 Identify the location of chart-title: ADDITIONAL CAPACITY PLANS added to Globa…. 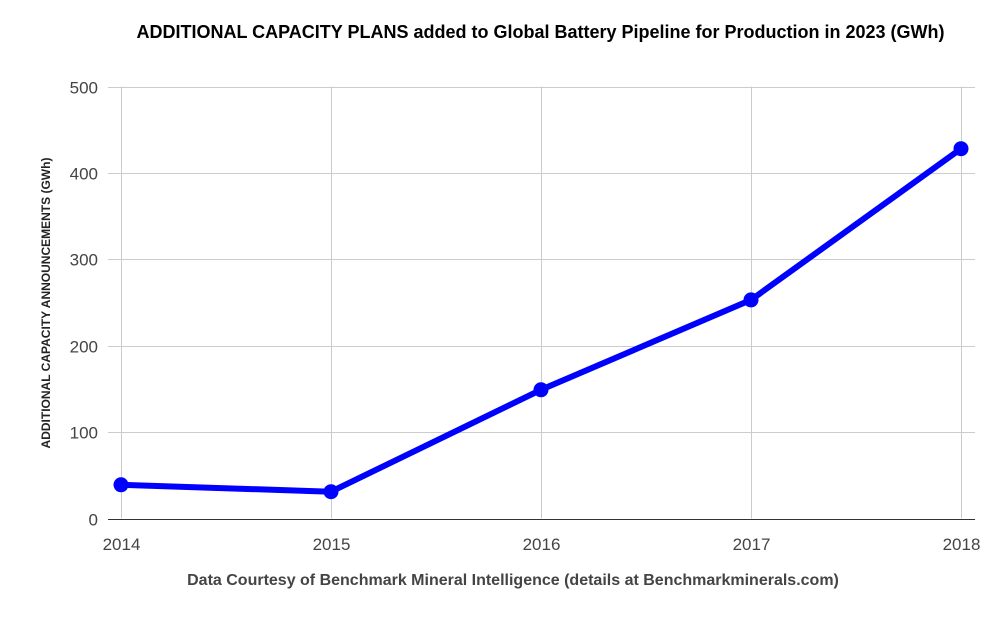
(540, 32).